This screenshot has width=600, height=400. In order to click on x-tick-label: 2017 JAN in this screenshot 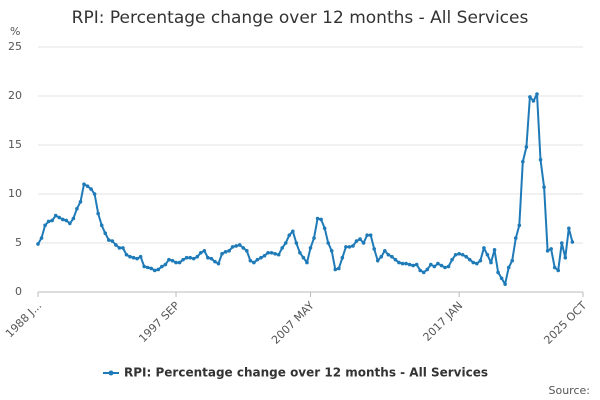, I will do `click(443, 321)`.